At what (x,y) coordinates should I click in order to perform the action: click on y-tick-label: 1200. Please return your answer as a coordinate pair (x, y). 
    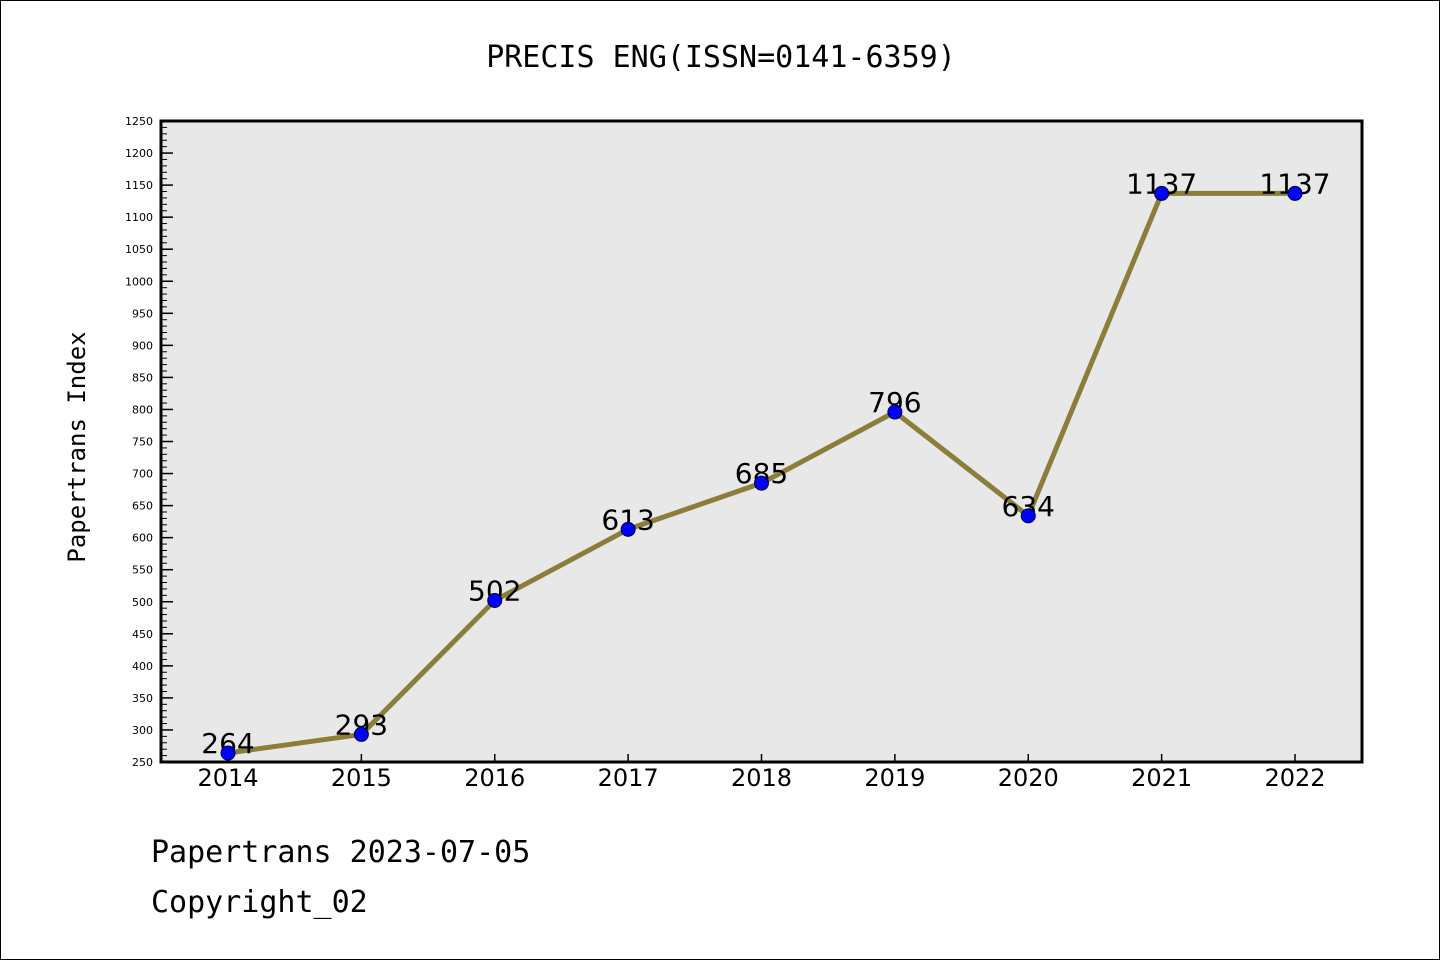
    Looking at the image, I should click on (139, 153).